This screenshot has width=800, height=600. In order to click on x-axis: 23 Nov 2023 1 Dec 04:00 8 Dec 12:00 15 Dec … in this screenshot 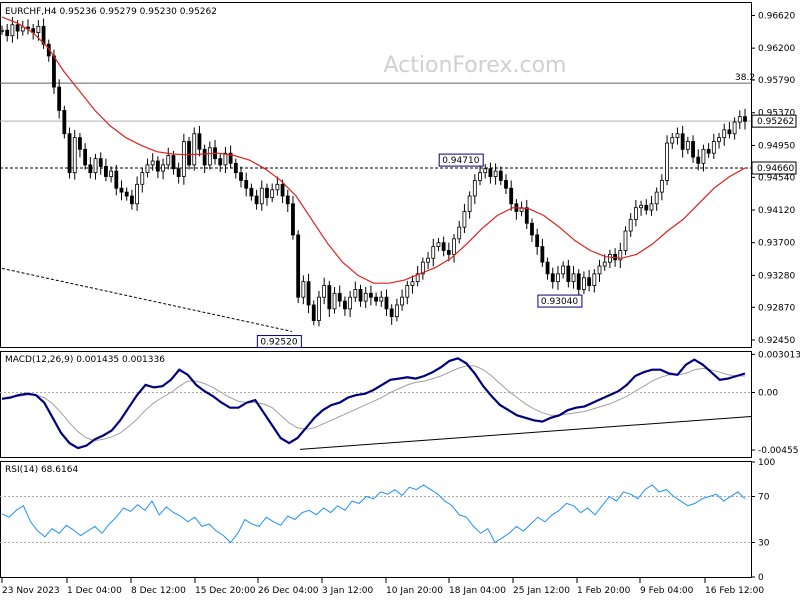, I will do `click(382, 587)`.